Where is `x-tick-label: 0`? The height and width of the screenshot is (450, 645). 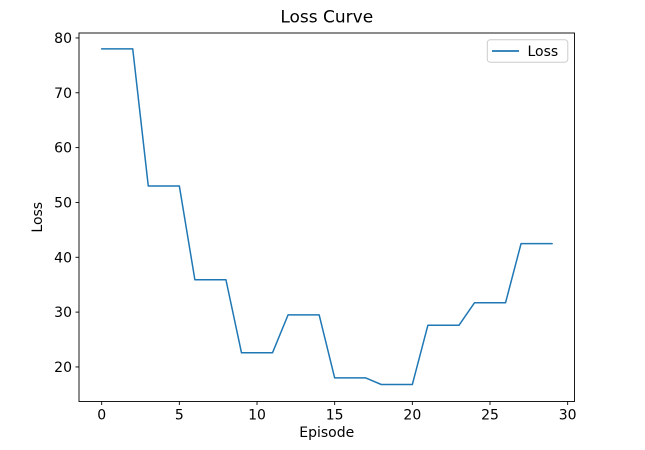
x-tick-label: 0 is located at coordinates (101, 416).